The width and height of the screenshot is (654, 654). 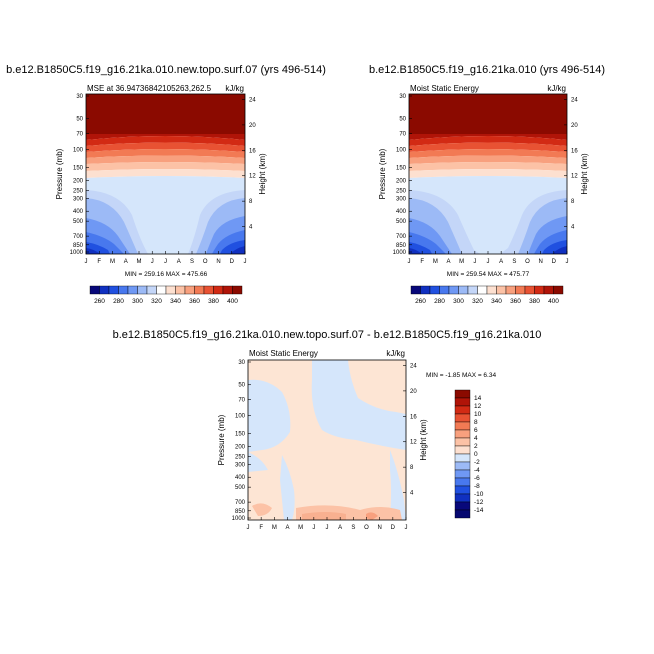 What do you see at coordinates (423, 440) in the screenshot?
I see `y2-axis-title: Height (km)` at bounding box center [423, 440].